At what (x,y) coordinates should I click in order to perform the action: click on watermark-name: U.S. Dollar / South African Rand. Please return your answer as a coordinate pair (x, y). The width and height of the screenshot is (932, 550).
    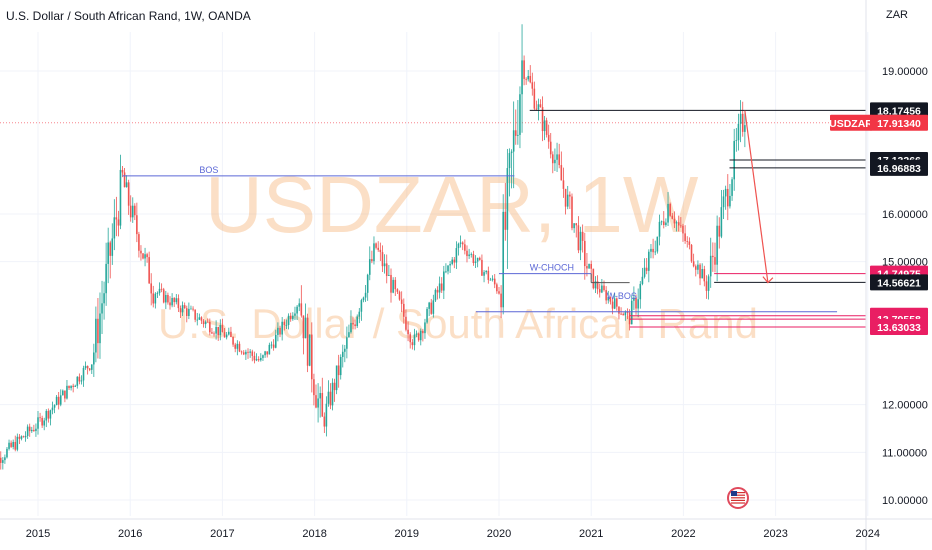
    Looking at the image, I should click on (458, 323).